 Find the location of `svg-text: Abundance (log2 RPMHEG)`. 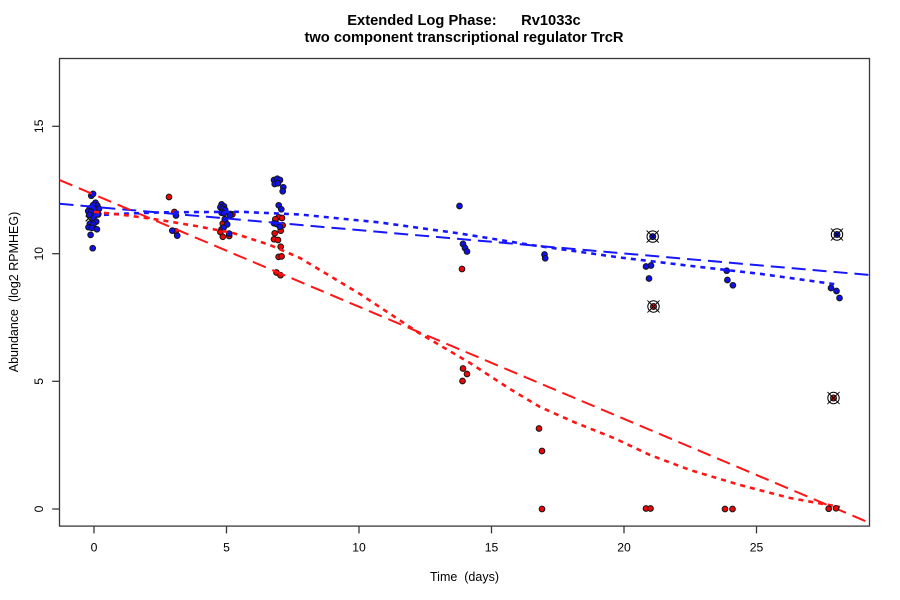

svg-text: Abundance (log2 RPMHEG) is located at coordinates (14, 292).